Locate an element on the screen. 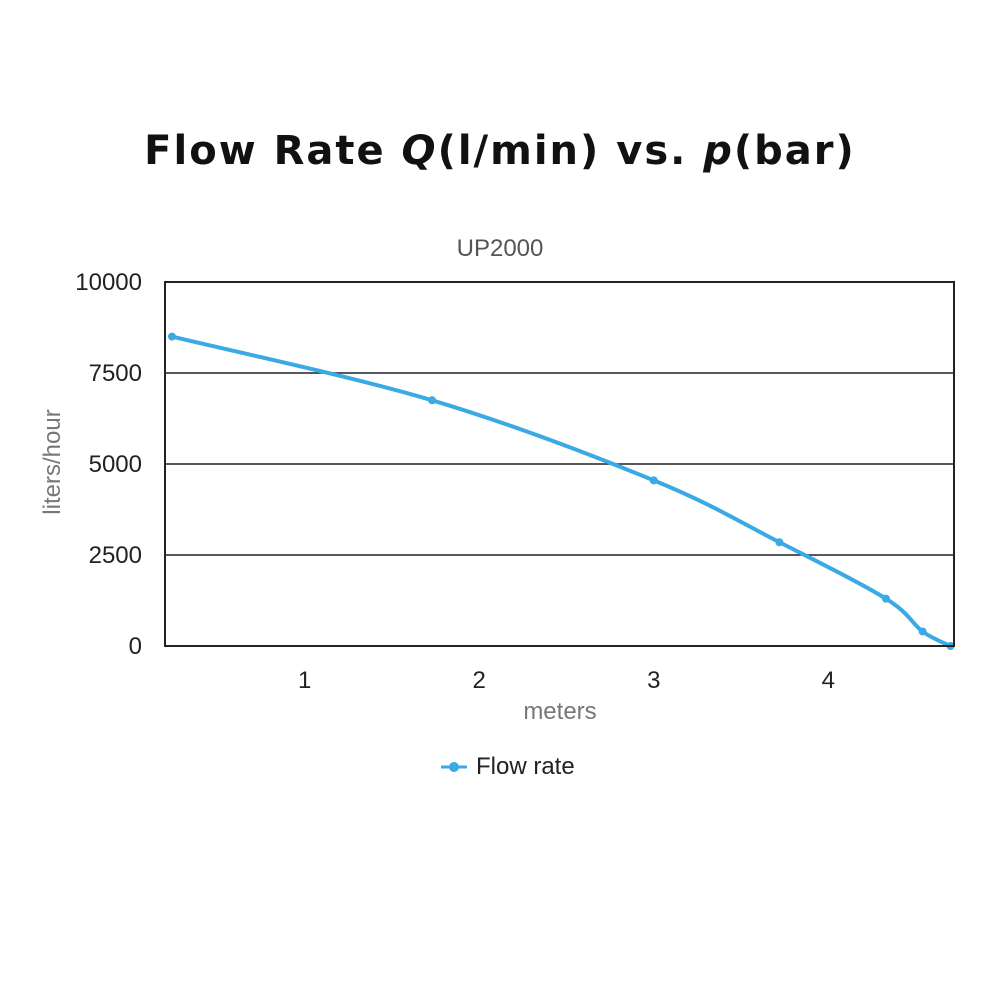 This screenshot has height=1000, width=1000. y-axis-label: liters/hour is located at coordinates (52, 461).